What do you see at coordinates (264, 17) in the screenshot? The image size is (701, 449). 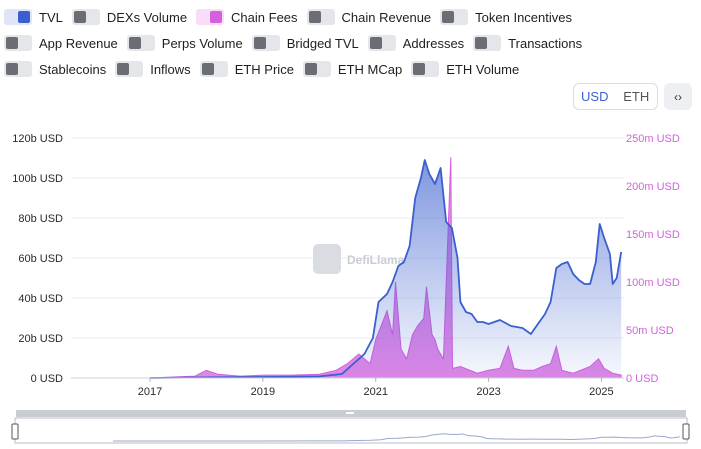 I see `toggle-label: Chain Fees` at bounding box center [264, 17].